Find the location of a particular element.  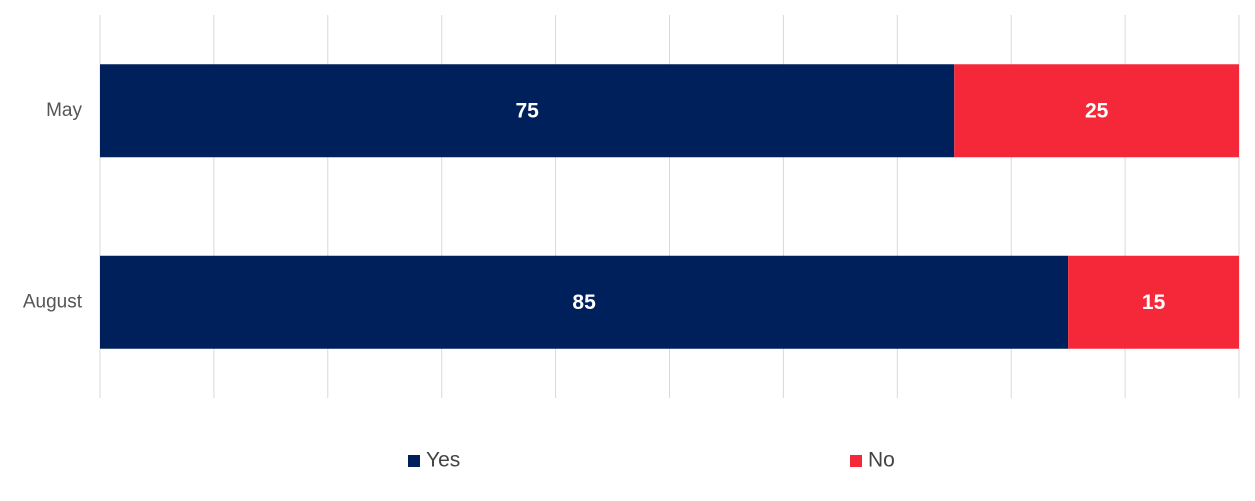

data-label: 25 is located at coordinates (1097, 110).